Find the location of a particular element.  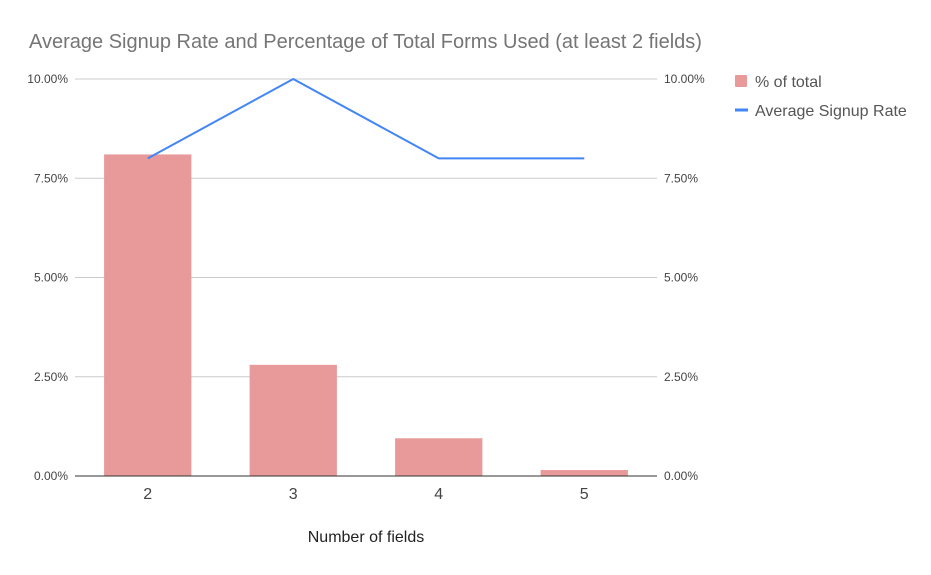

legend: % of total Average Signup Rate is located at coordinates (821, 97).